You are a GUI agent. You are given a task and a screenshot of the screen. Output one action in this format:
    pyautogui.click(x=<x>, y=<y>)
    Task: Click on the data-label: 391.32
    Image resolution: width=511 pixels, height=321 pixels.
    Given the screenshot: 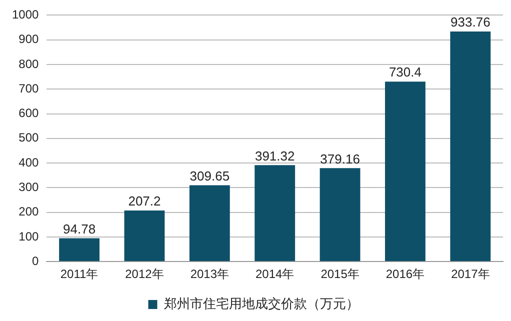 What is the action you would take?
    pyautogui.click(x=274, y=156)
    